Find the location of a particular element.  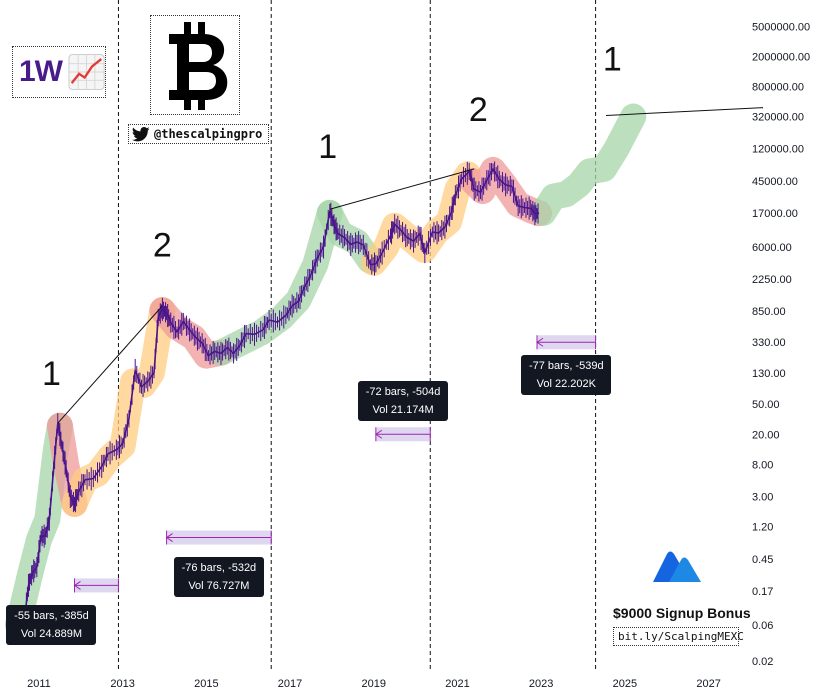

y-tick-label: 0.17 is located at coordinates (762, 592).